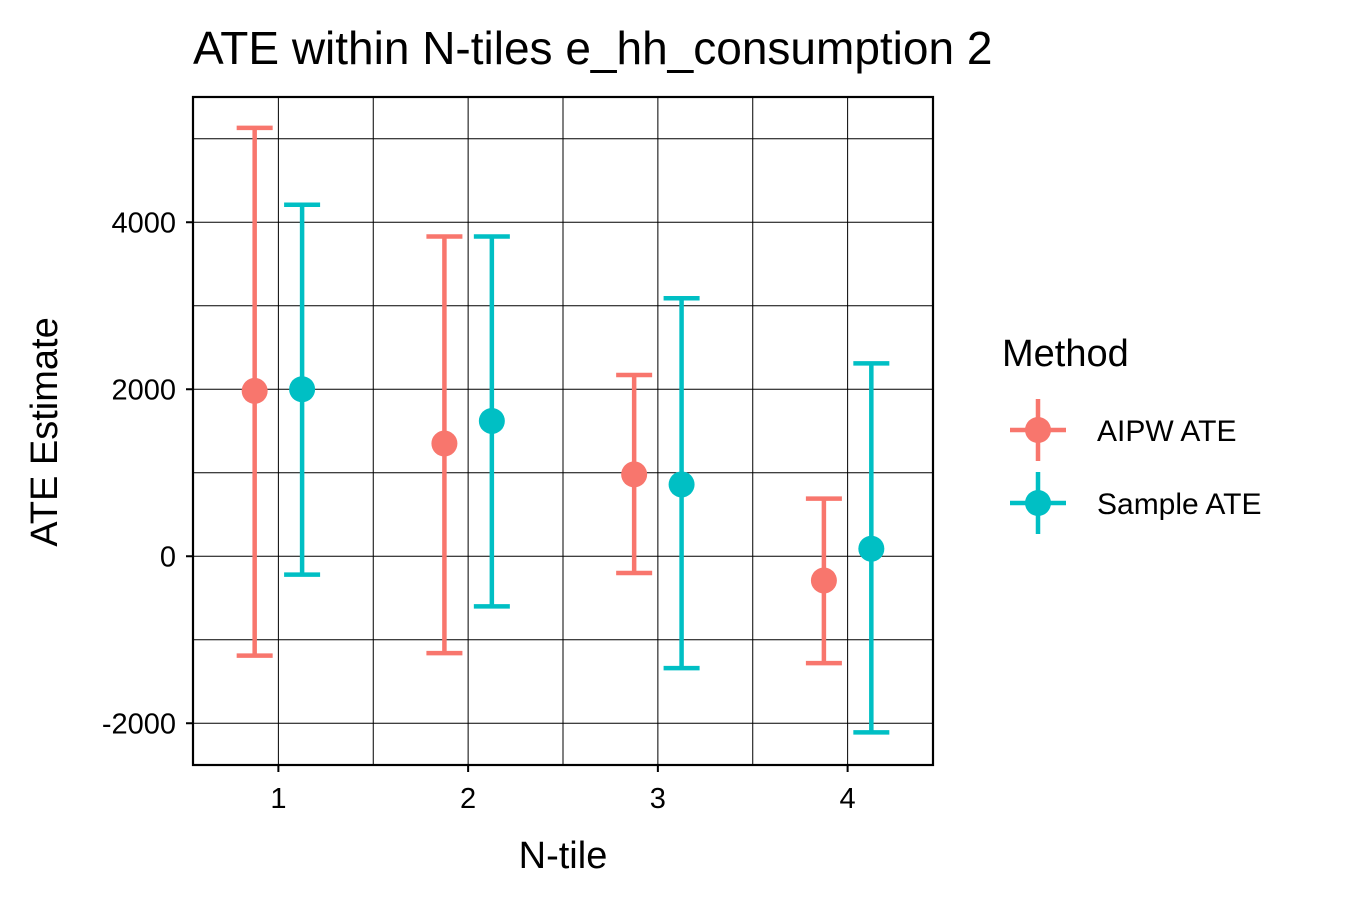  Describe the element at coordinates (468, 799) in the screenshot. I see `x-tick-label: 2` at that location.